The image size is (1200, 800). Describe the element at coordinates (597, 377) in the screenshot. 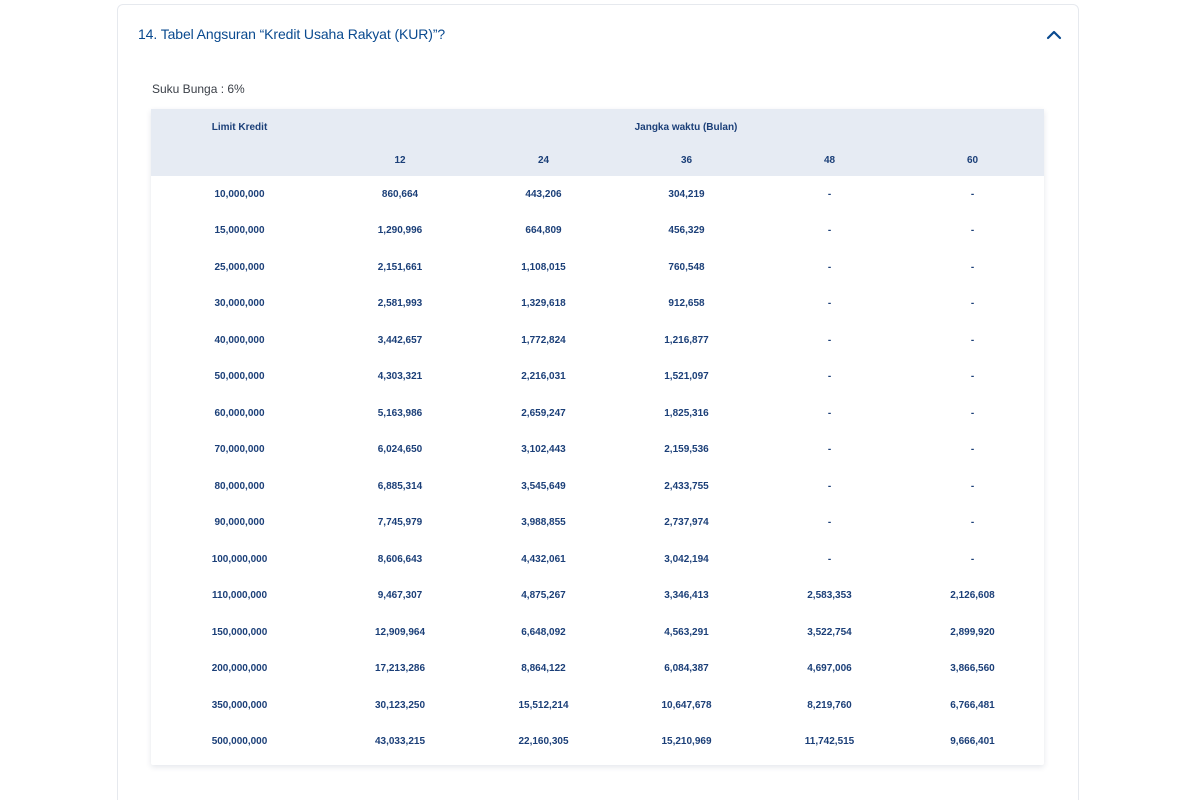

I see `table-row: 50,000,000 4,303,321 2,216,031 1,521,097 - -` at that location.